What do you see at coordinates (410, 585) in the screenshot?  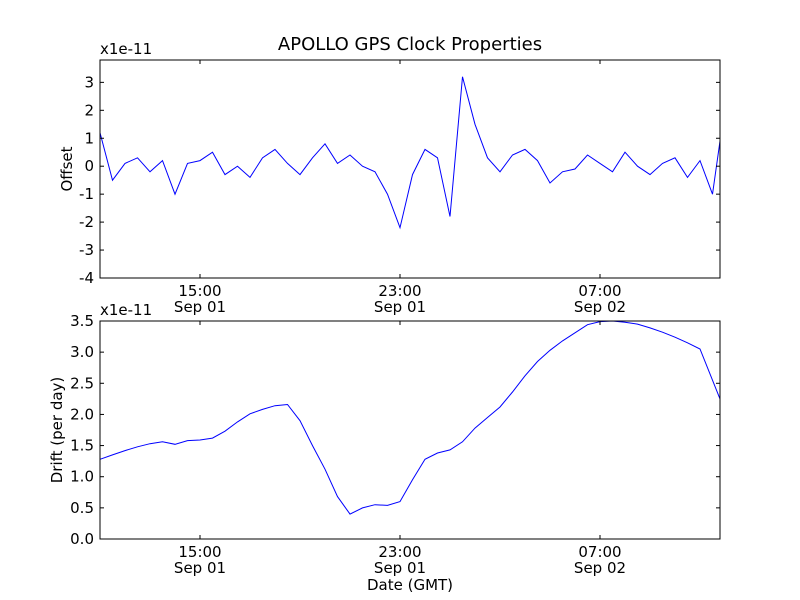 I see `drift-x-axis-label: Date (GMT)` at bounding box center [410, 585].